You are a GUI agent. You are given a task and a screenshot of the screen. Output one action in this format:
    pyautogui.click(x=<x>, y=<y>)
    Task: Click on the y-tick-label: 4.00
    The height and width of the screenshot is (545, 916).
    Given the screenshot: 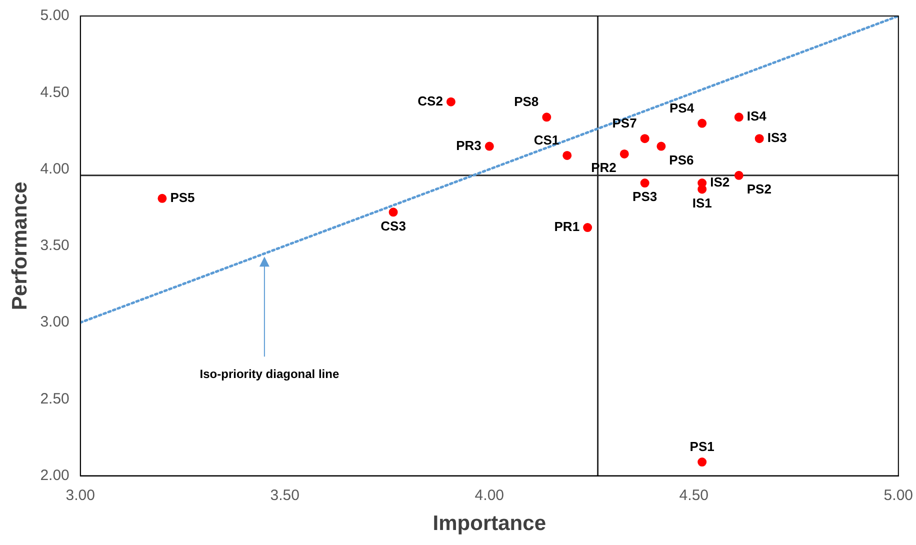 What is the action you would take?
    pyautogui.click(x=55, y=169)
    